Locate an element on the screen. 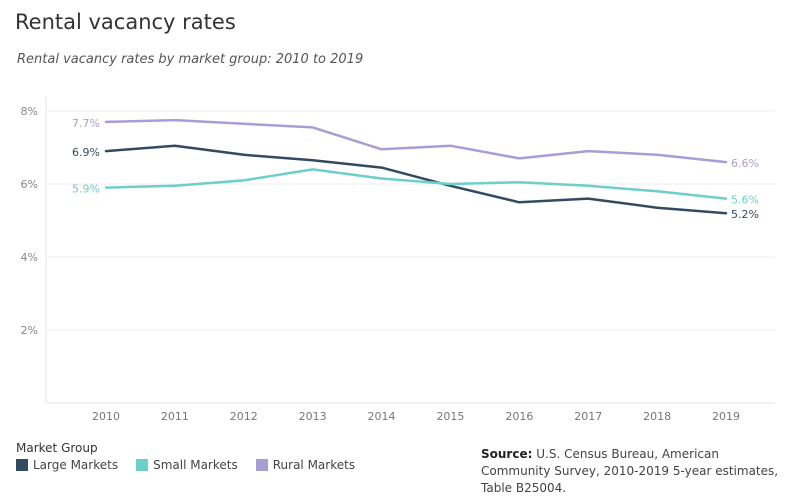  x-tick-label: 2017 is located at coordinates (588, 416).